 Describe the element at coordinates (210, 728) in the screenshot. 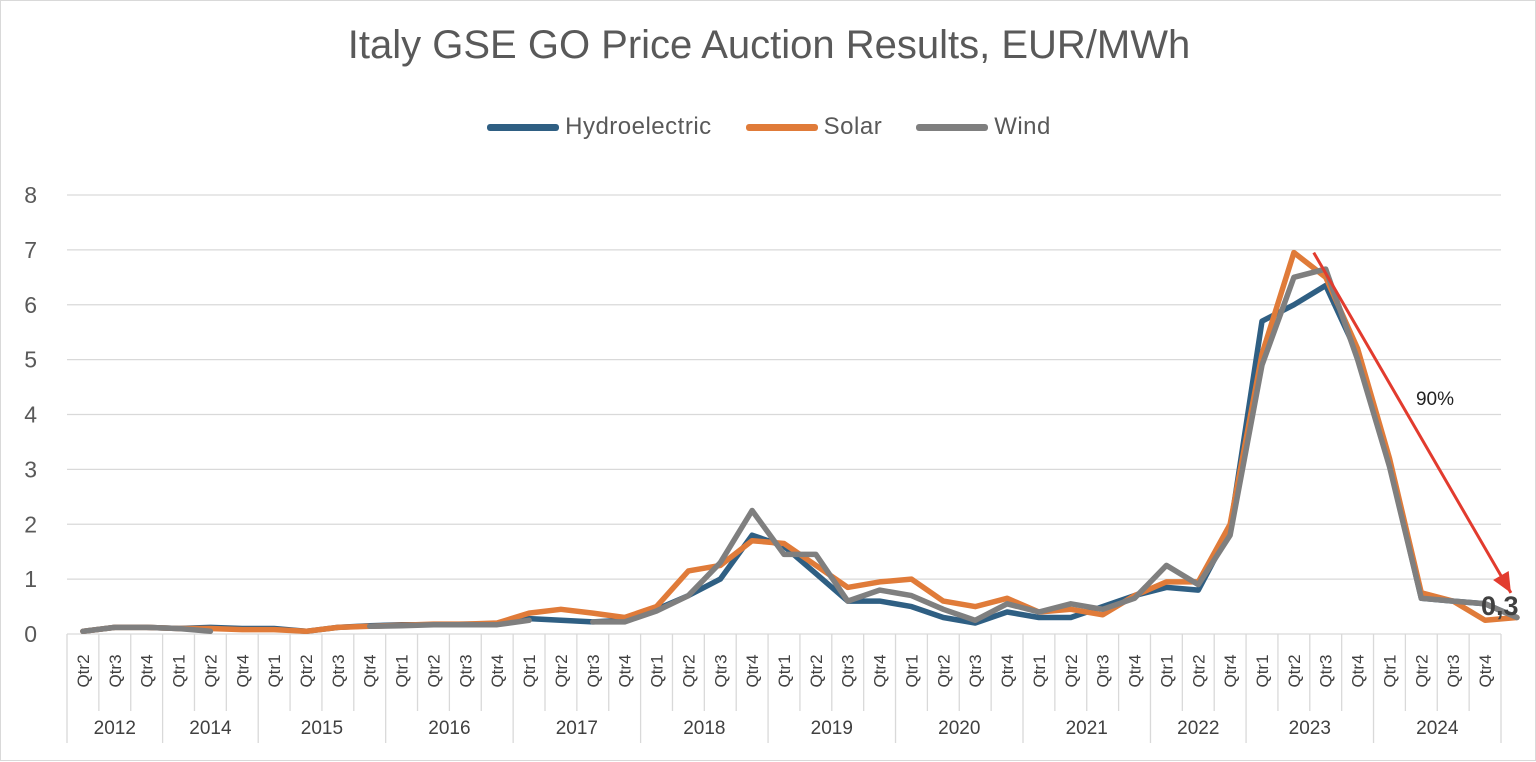

I see `x-tick-label-year: 2014` at that location.